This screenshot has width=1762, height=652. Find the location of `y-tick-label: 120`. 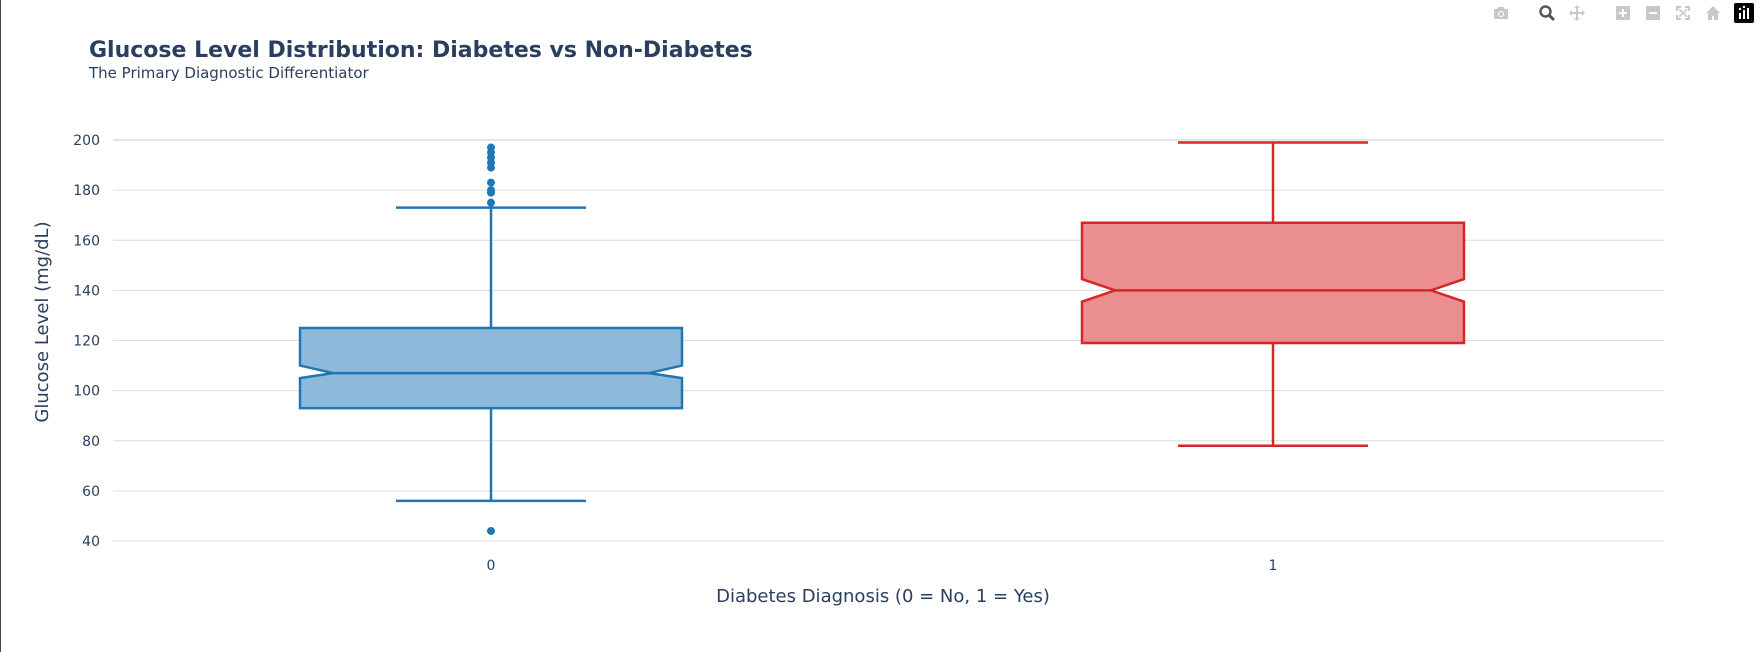

y-tick-label: 120 is located at coordinates (86, 342).